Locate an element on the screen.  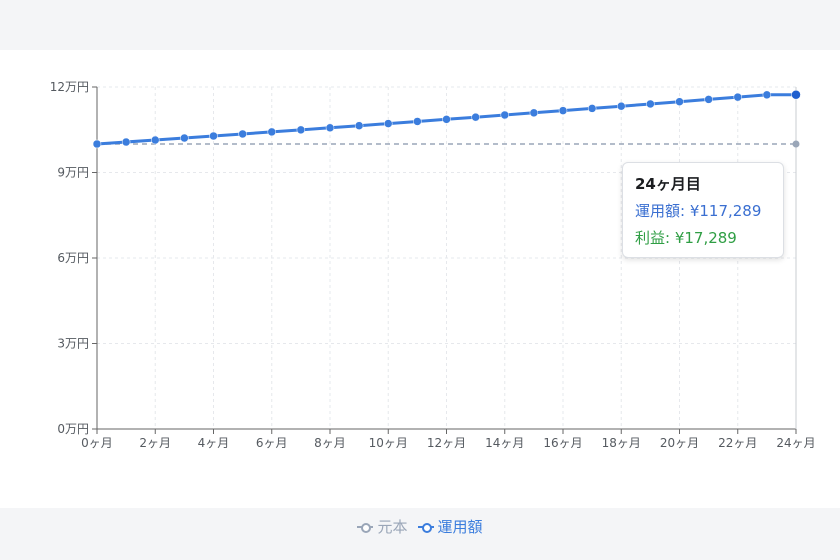
y-tick-label: 6万円 is located at coordinates (73, 258).